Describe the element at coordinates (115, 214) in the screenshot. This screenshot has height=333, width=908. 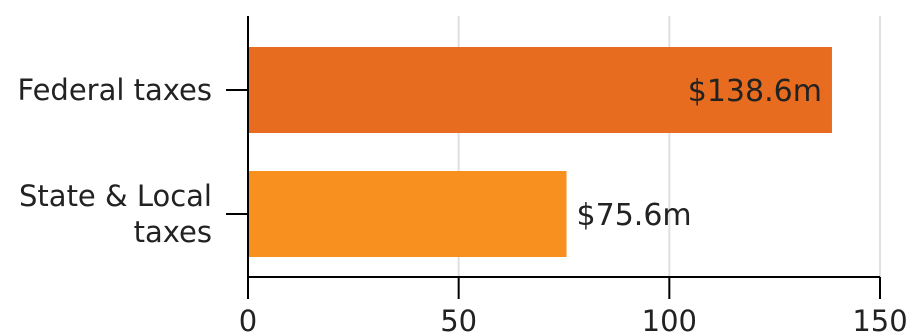
I see `category-label-1: State & Local taxes` at that location.